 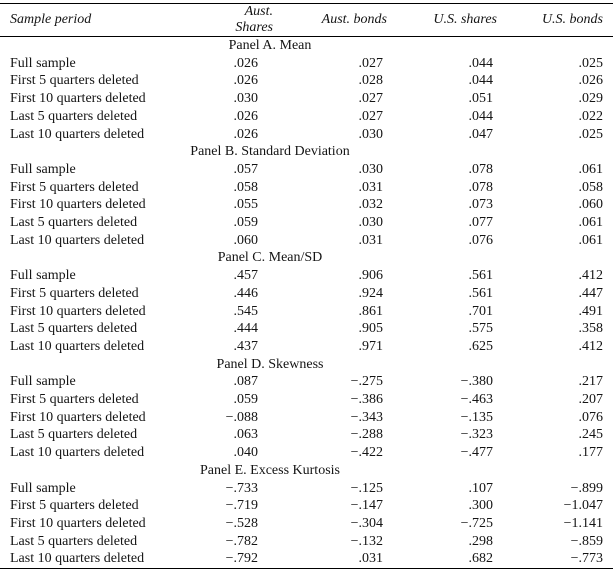 I want to click on cell-value: −.323, so click(x=476, y=435).